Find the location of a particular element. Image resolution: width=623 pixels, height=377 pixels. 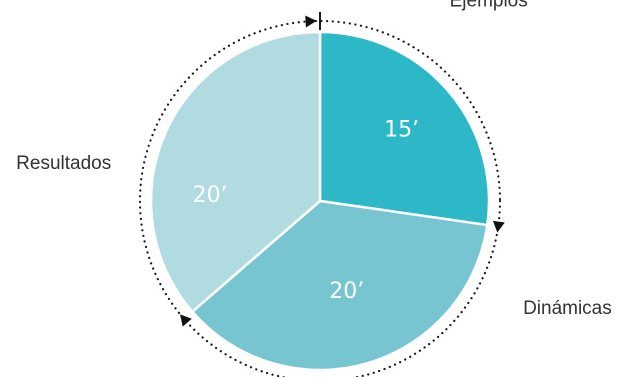

pie-slice-ejemplos is located at coordinates (404, 128).